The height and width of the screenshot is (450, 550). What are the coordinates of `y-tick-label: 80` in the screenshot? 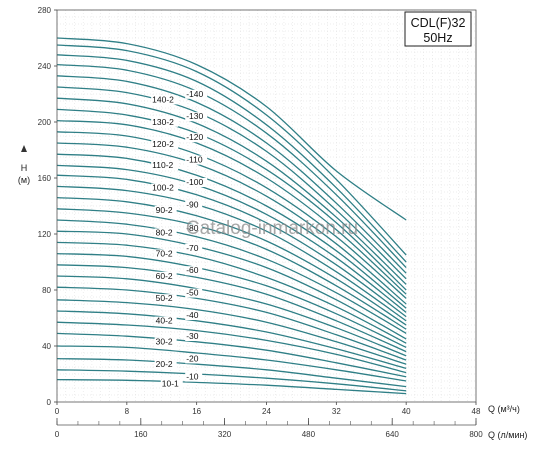 It's located at (46, 290).